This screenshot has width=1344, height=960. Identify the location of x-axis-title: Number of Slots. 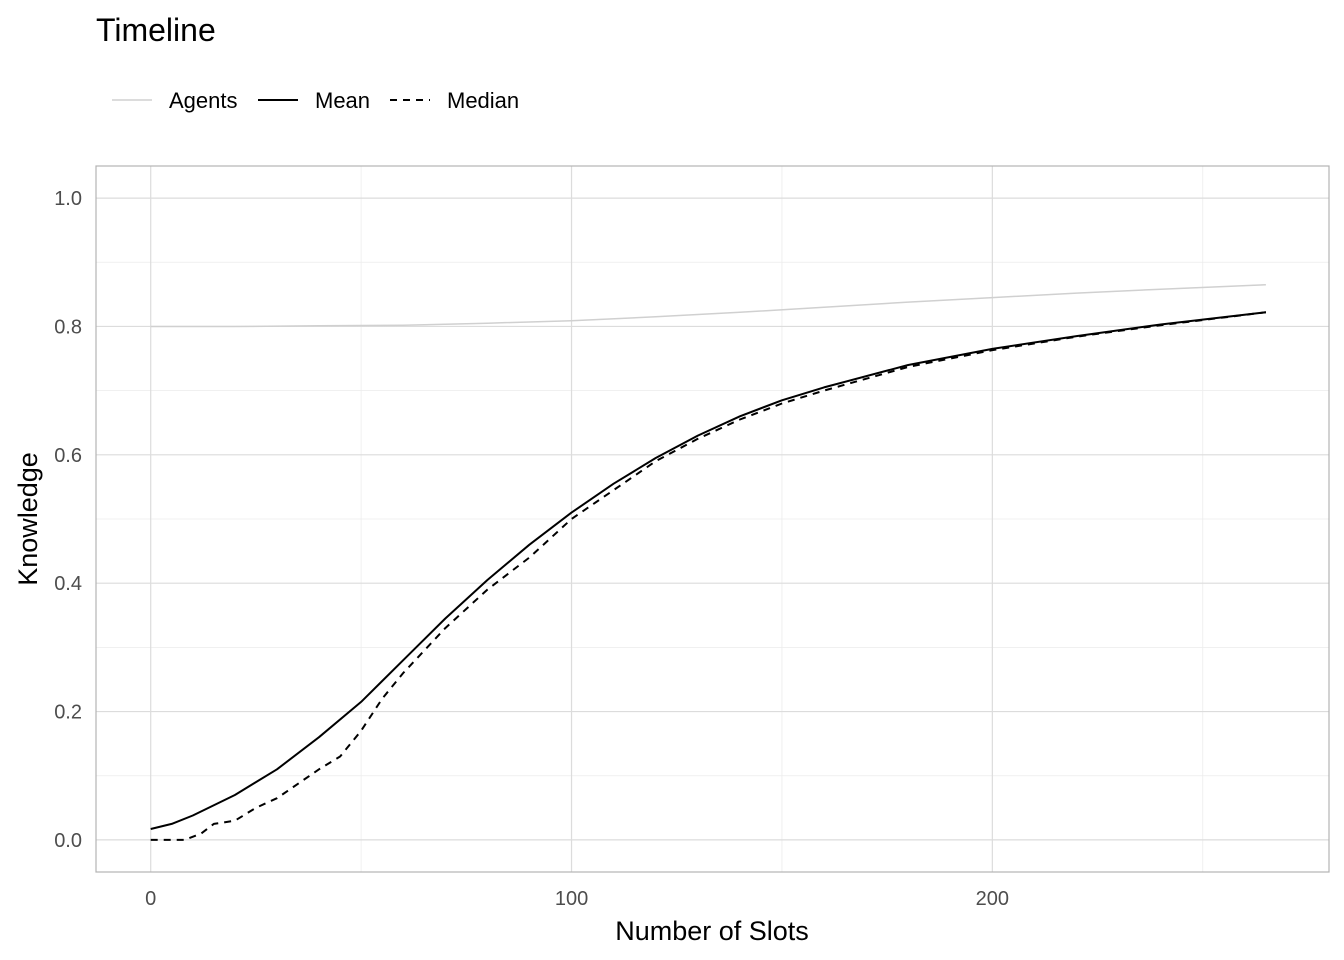
(712, 931).